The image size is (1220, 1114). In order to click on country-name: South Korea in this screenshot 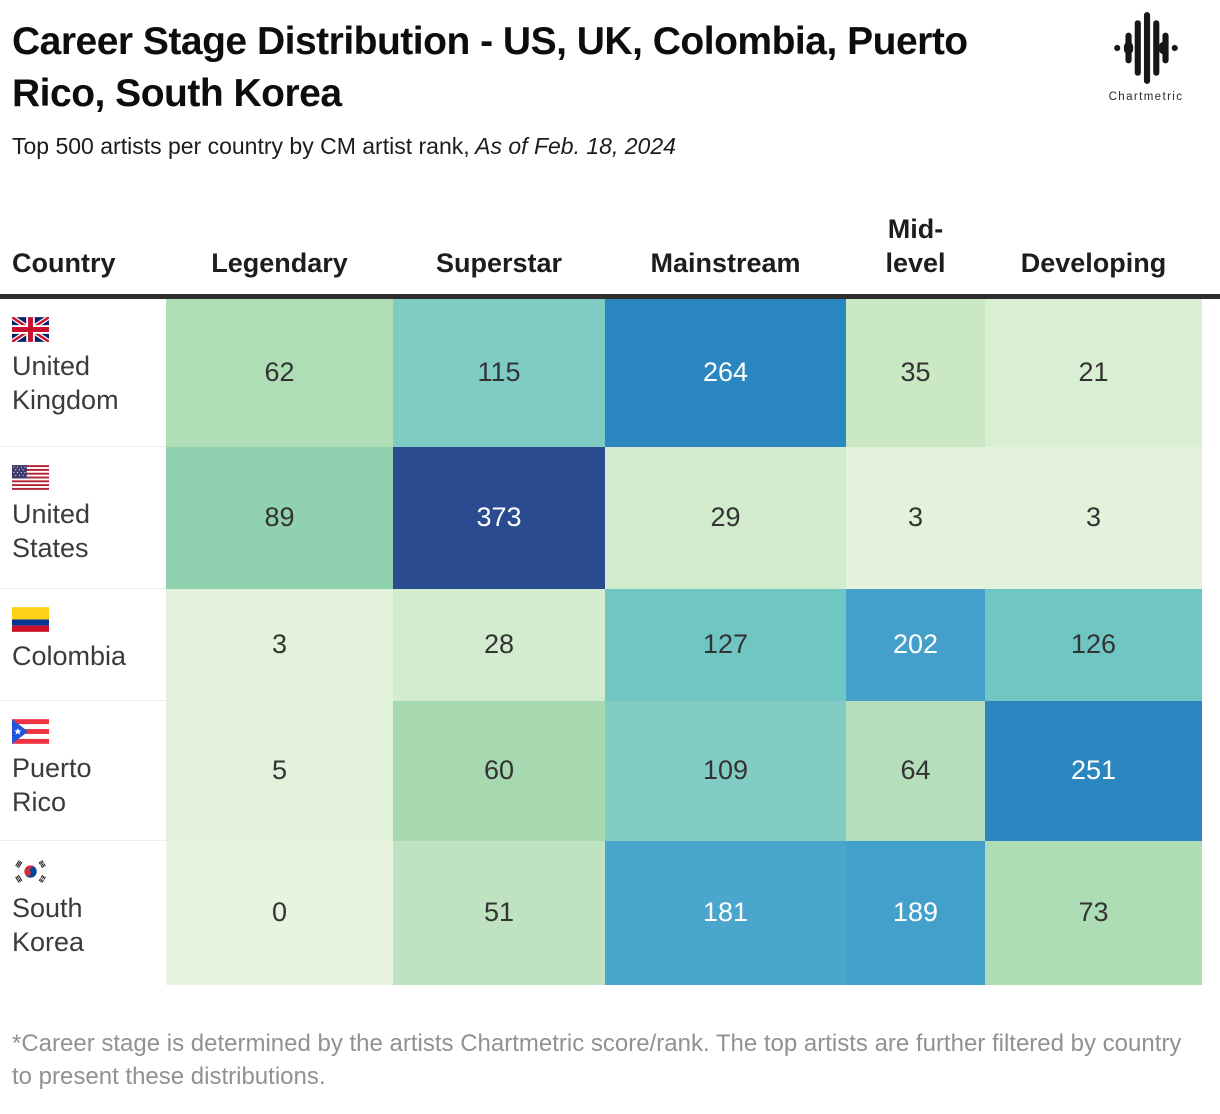, I will do `click(48, 924)`.